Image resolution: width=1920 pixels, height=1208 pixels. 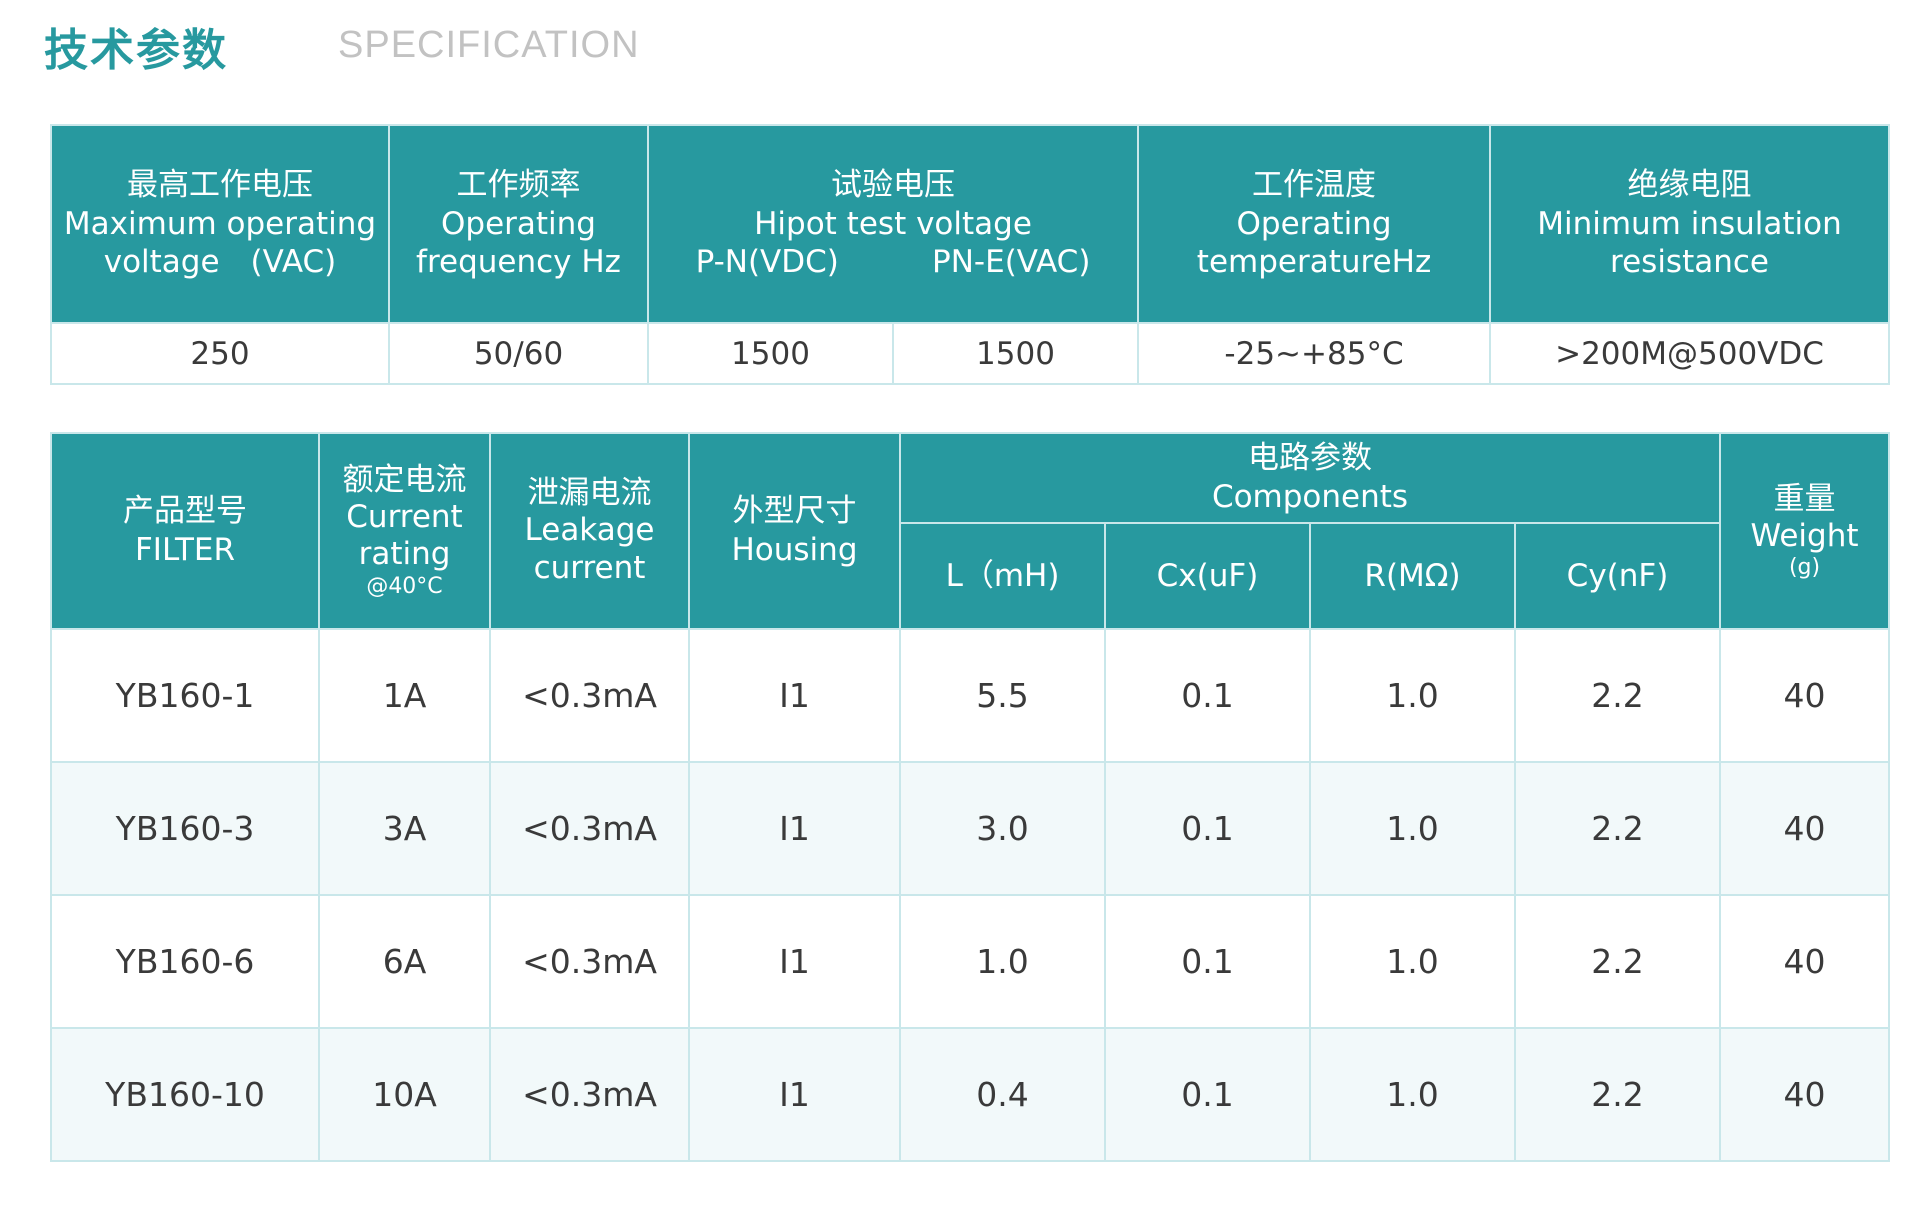 What do you see at coordinates (404, 531) in the screenshot?
I see `header-current: 额定电流 Current rating @40°C` at bounding box center [404, 531].